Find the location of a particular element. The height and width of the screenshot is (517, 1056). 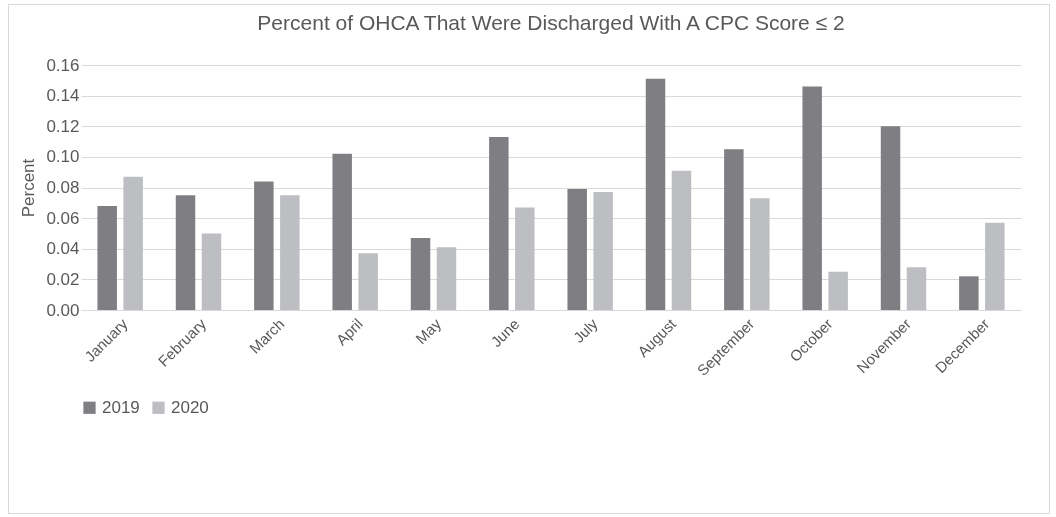

y-tick-label: 0.10 is located at coordinates (63, 157).